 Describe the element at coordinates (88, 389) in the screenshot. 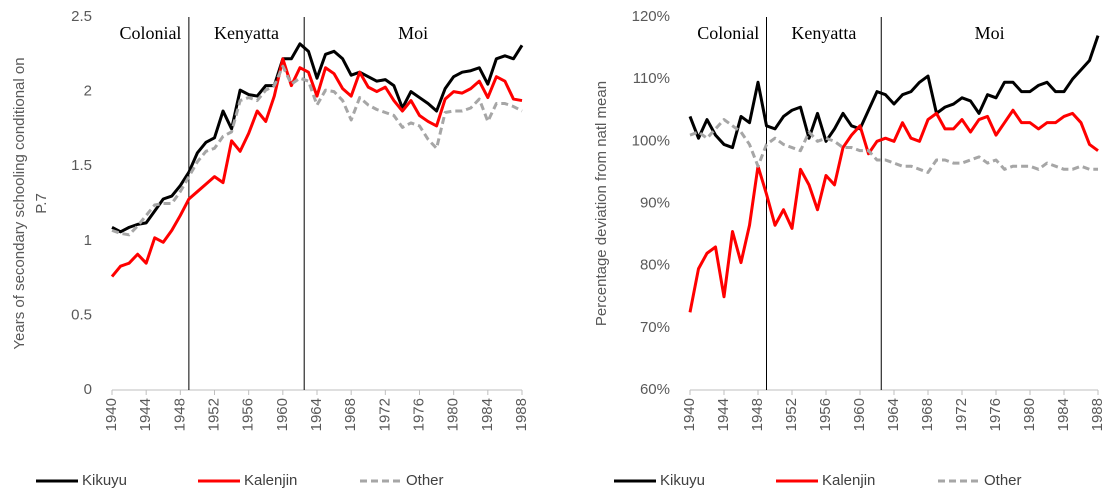

I see `y-tick-label: 0` at that location.